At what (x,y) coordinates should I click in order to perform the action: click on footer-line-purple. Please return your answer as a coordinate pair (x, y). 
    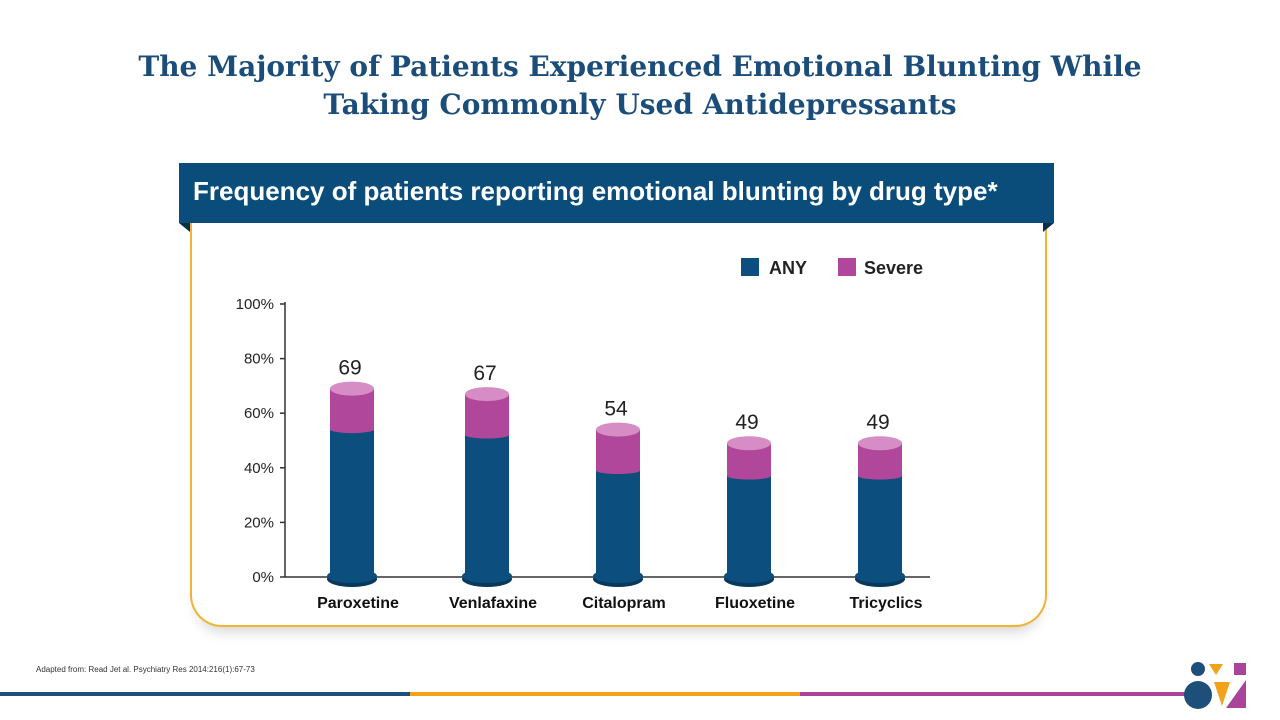
    Looking at the image, I should click on (995, 694).